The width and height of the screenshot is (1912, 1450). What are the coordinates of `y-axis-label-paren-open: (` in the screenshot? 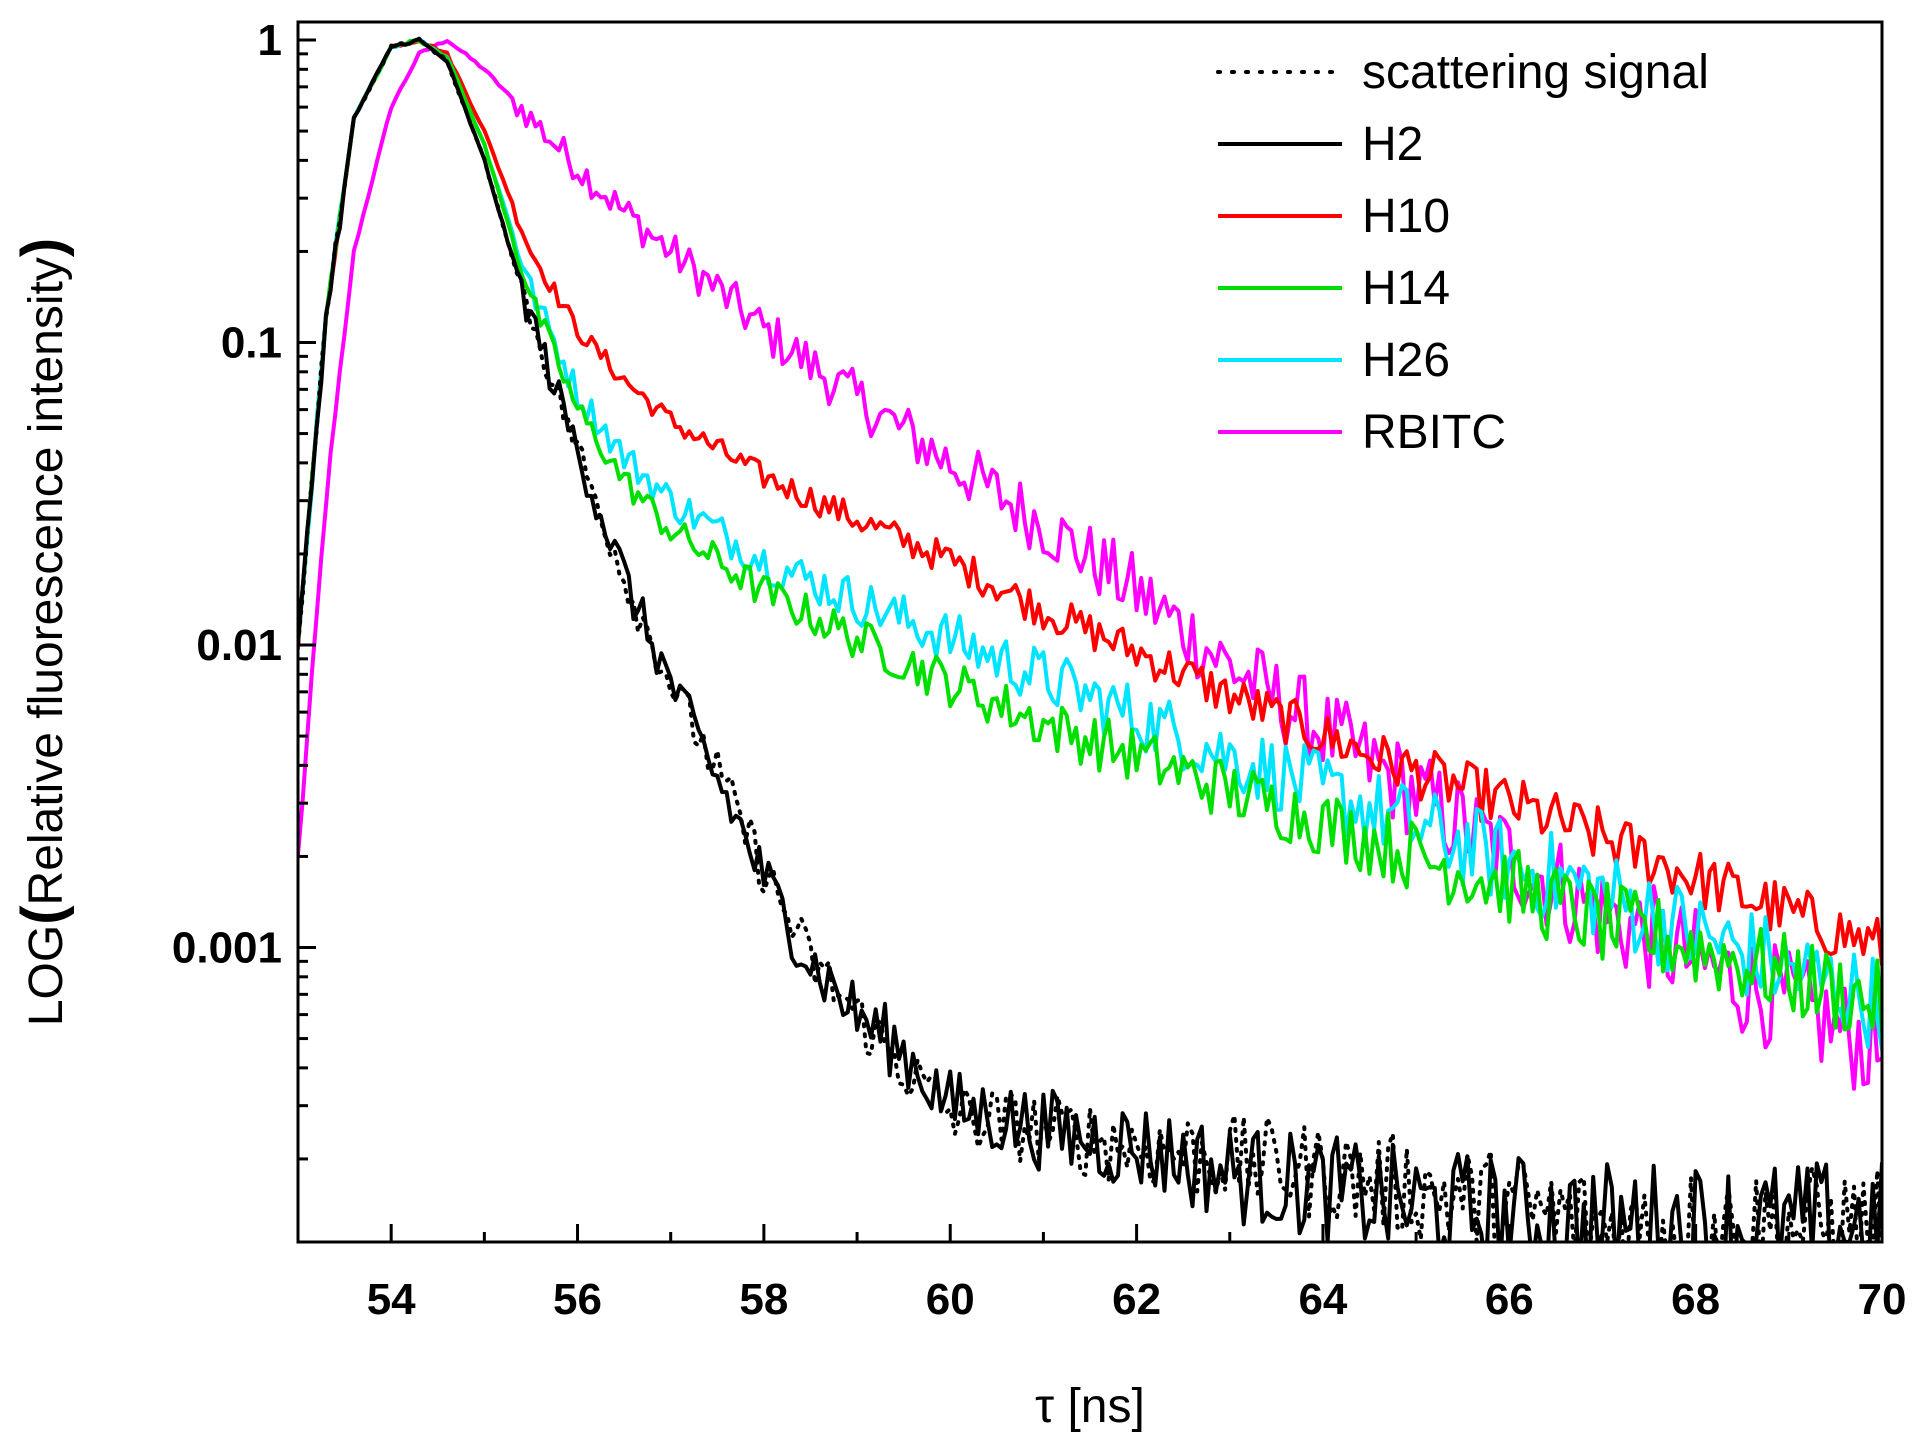 It's located at (42, 915).